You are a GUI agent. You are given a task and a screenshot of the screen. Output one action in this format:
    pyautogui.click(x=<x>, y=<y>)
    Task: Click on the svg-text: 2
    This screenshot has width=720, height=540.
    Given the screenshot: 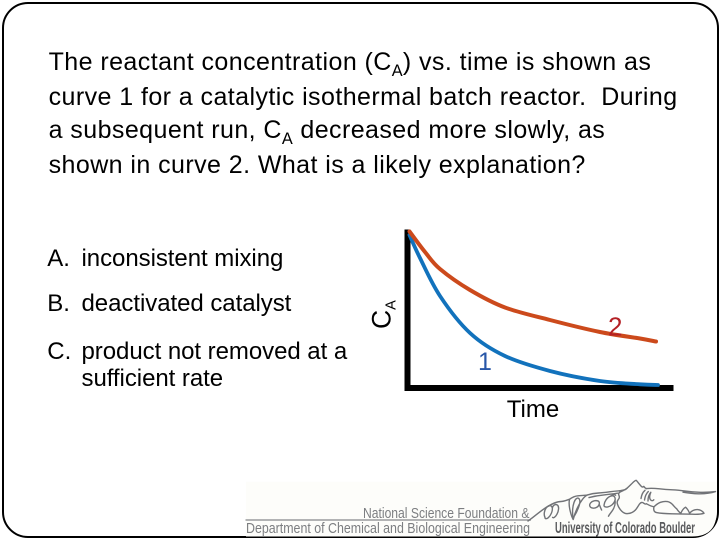 What is the action you would take?
    pyautogui.click(x=615, y=327)
    